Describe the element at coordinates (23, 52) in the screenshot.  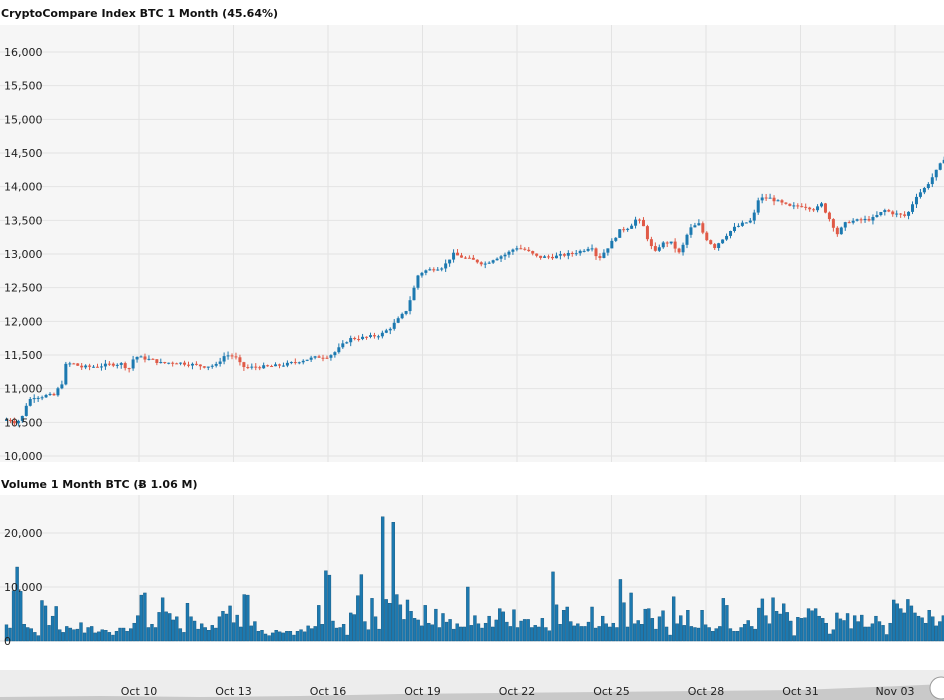
I see `price-y-tick-label: 16,000` at that location.